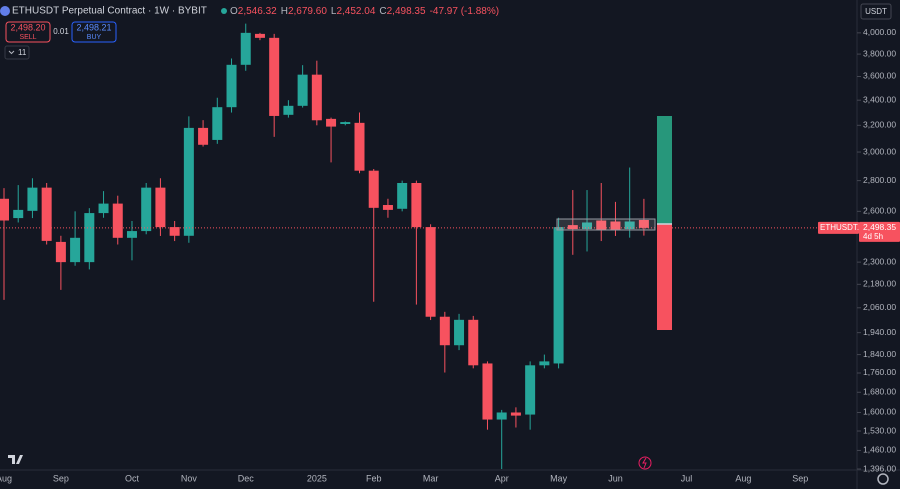 The height and width of the screenshot is (489, 900). I want to click on y-tick-label: 2,600.00, so click(879, 211).